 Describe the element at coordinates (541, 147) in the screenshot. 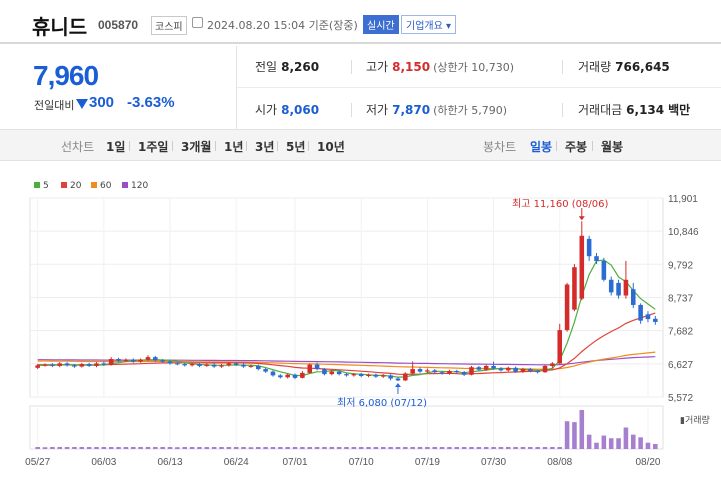

I see `tab-daily: 일봉` at that location.